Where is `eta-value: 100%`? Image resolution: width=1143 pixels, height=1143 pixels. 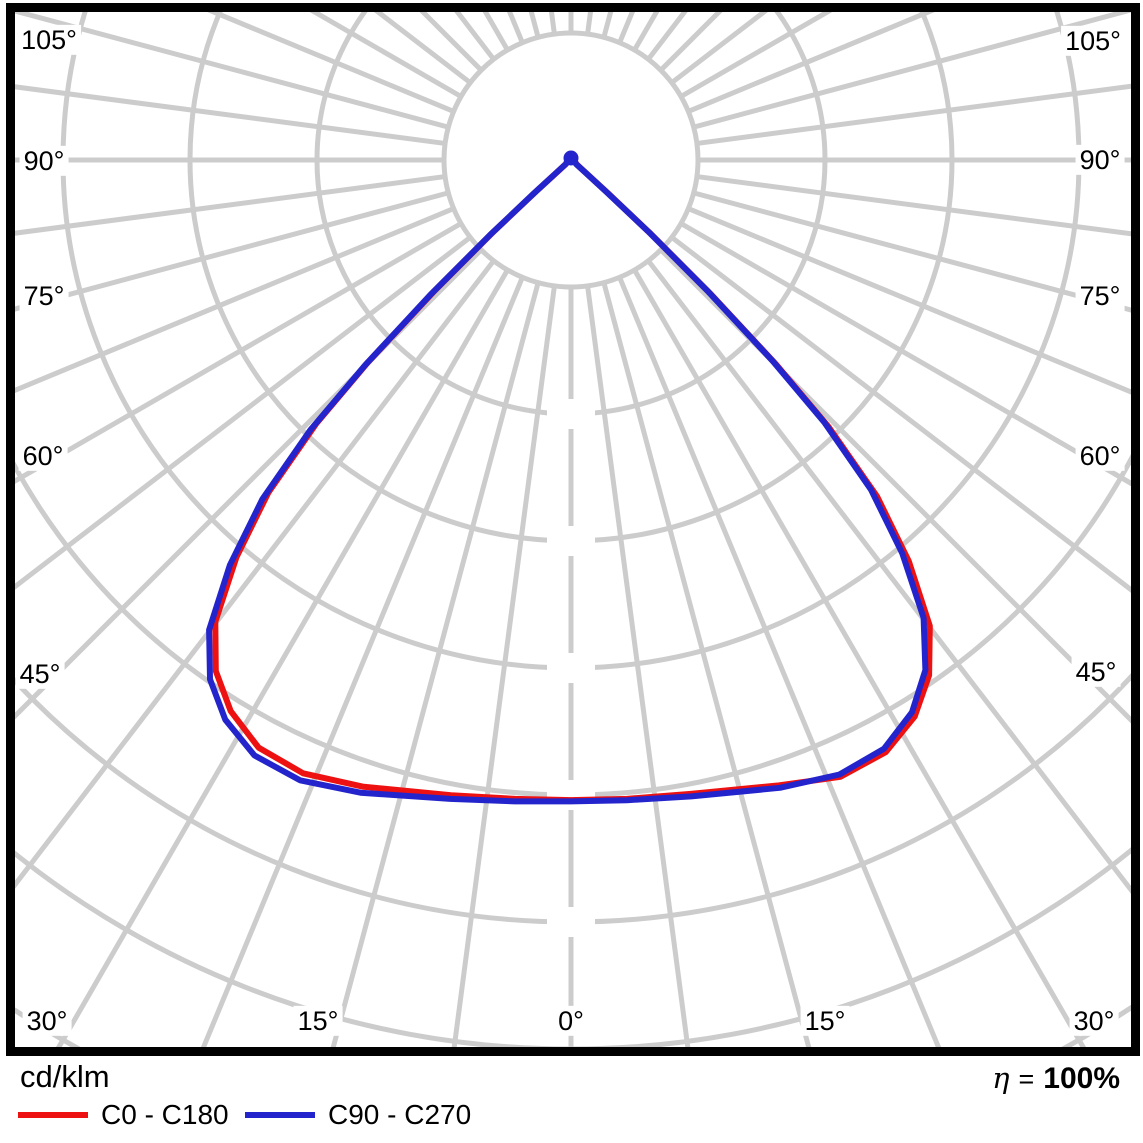 eta-value: 100% is located at coordinates (1081, 1078).